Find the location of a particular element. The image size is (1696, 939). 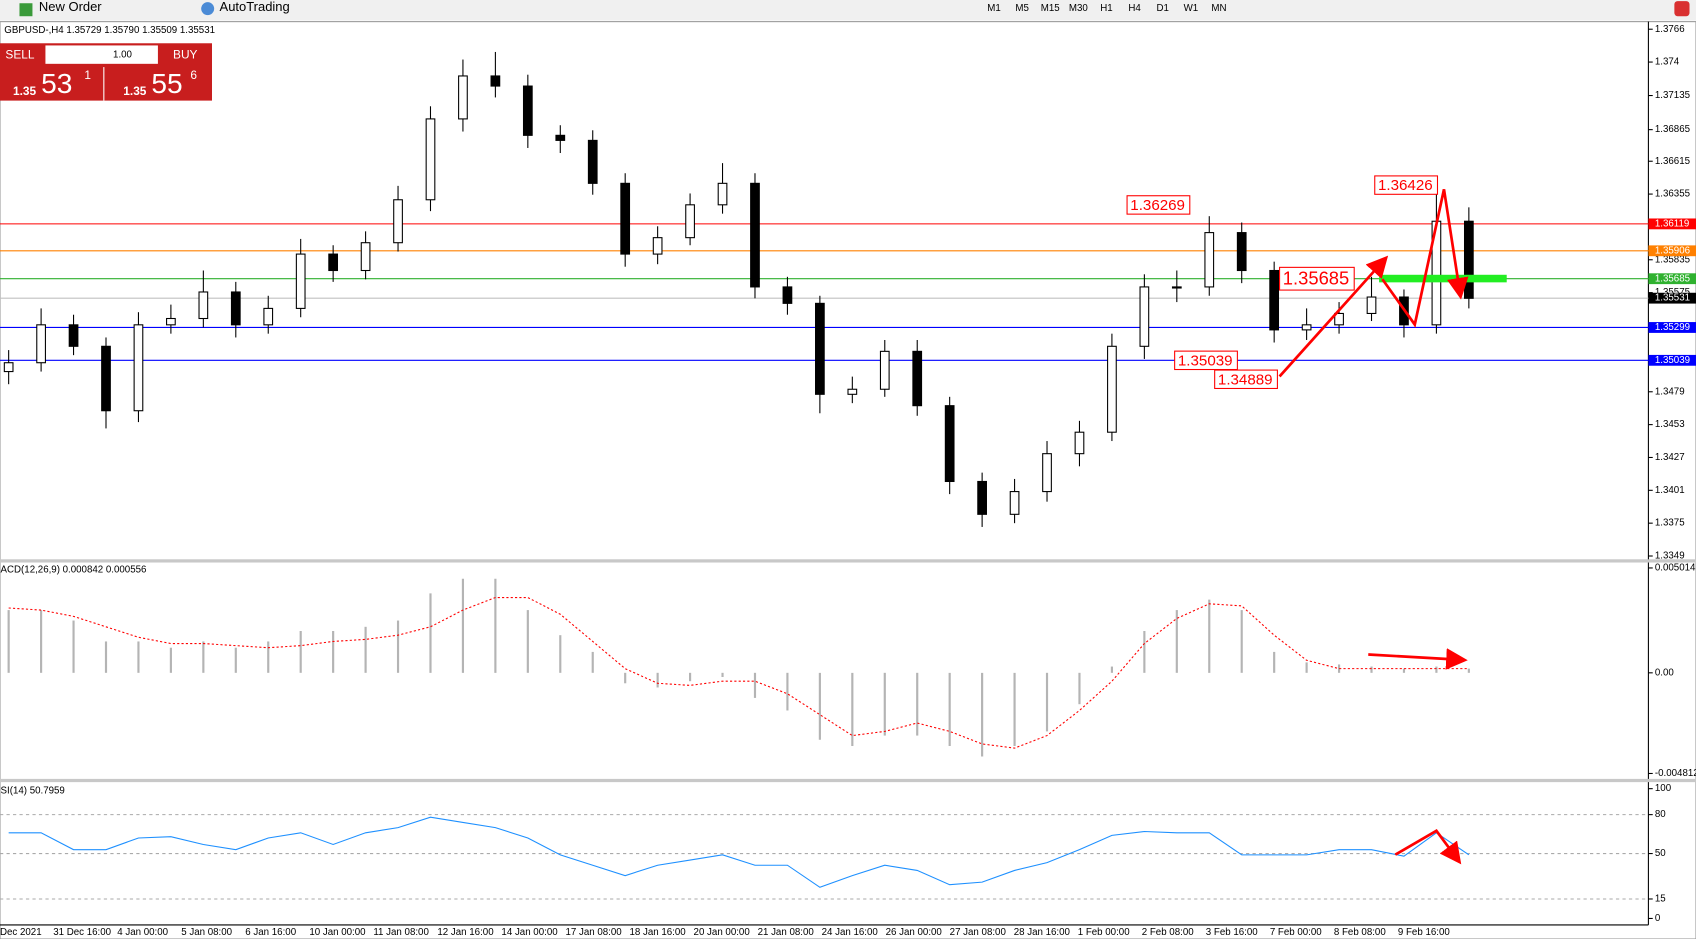

buy-price-pips: 55 is located at coordinates (166, 83).